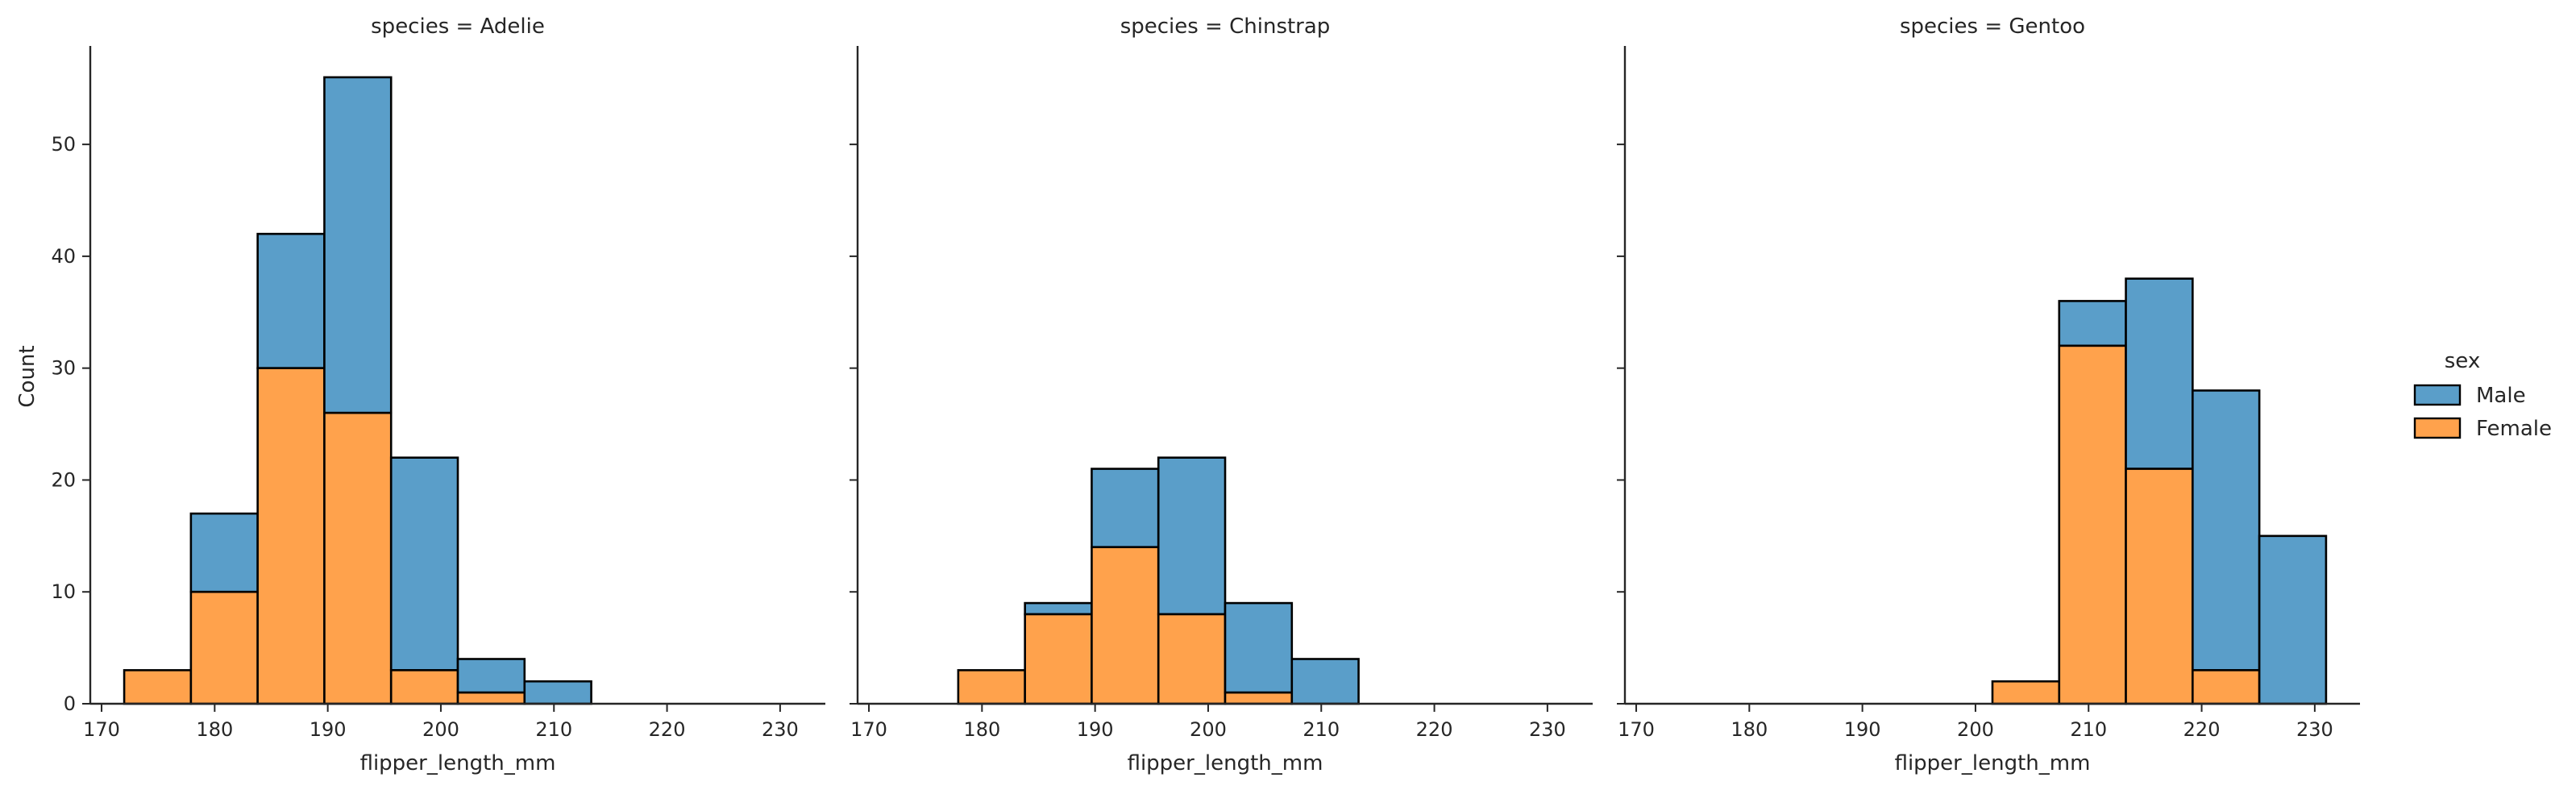 Image resolution: width=2576 pixels, height=790 pixels. I want to click on facet-title: species = Chinstrap, so click(1225, 27).